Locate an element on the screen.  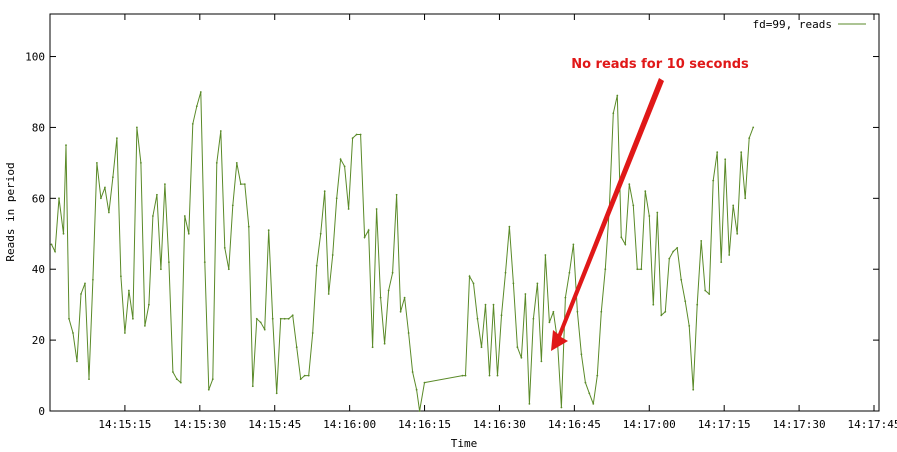
legend: fd=99, reads is located at coordinates (809, 24).